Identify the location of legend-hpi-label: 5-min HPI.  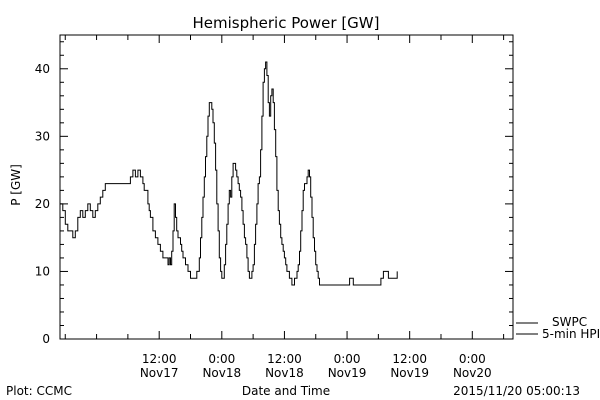
(571, 334).